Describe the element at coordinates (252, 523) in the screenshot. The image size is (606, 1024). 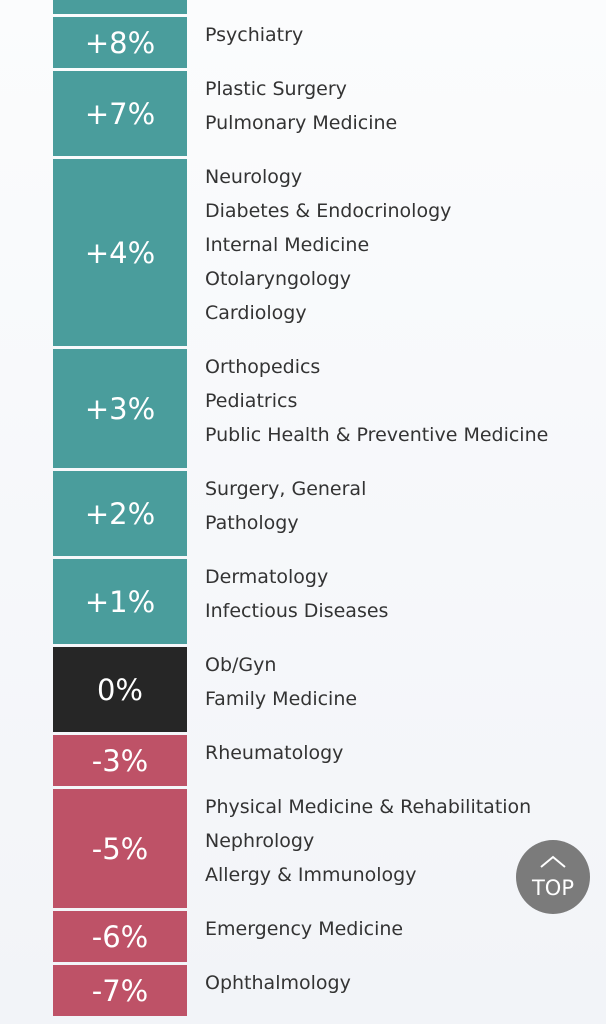
I see `specialty: Pathology` at that location.